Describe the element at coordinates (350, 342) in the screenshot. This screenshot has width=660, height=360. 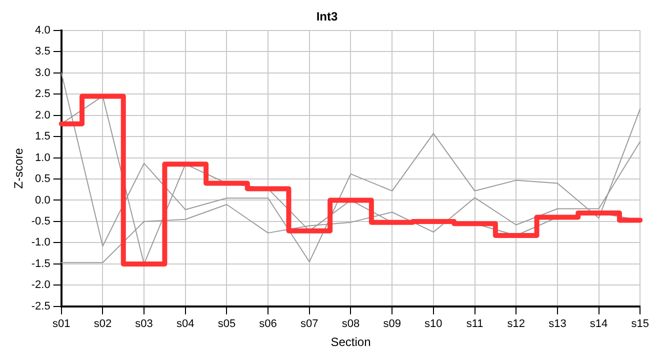
I see `x-axis-title: Section` at that location.